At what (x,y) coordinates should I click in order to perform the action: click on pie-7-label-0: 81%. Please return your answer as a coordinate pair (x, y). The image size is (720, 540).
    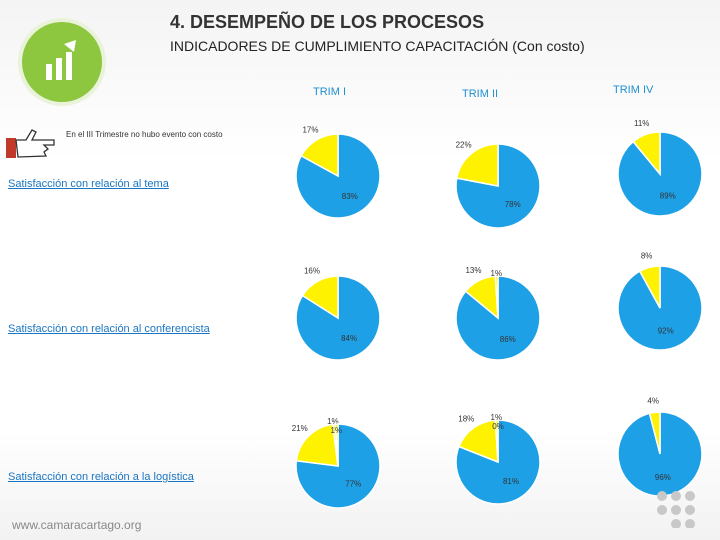
    Looking at the image, I should click on (511, 481).